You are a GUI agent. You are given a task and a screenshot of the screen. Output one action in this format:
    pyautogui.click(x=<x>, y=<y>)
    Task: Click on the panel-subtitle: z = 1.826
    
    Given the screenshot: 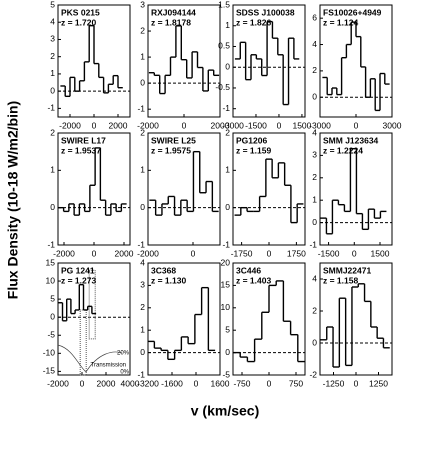 What is the action you would take?
    pyautogui.click(x=253, y=22)
    